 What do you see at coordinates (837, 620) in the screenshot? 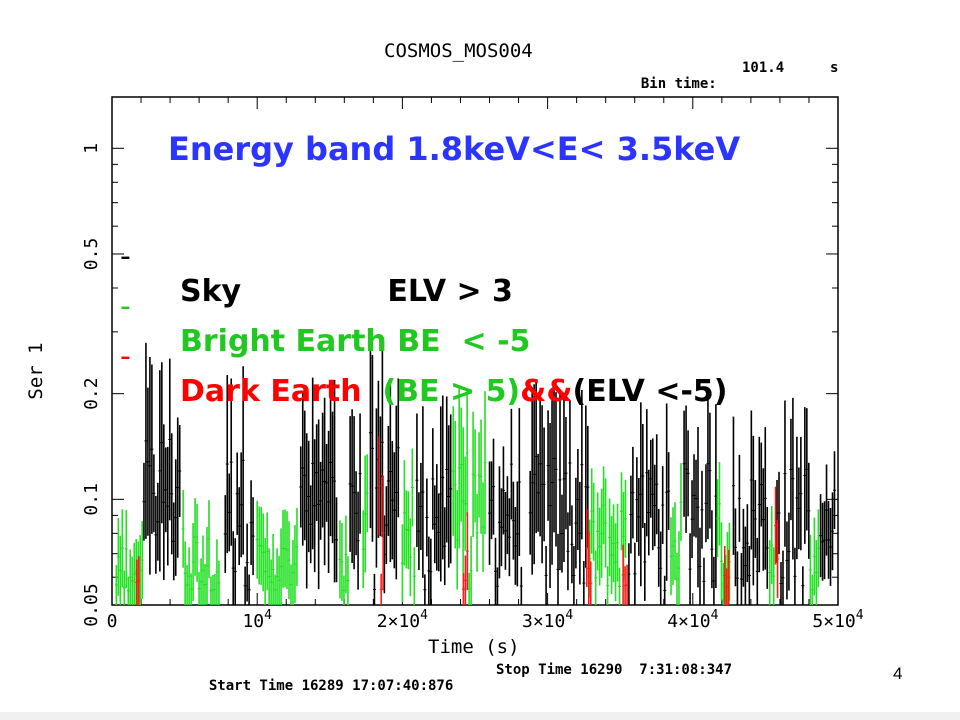
I see `x-tick-label: 5×10⁴` at bounding box center [837, 620].